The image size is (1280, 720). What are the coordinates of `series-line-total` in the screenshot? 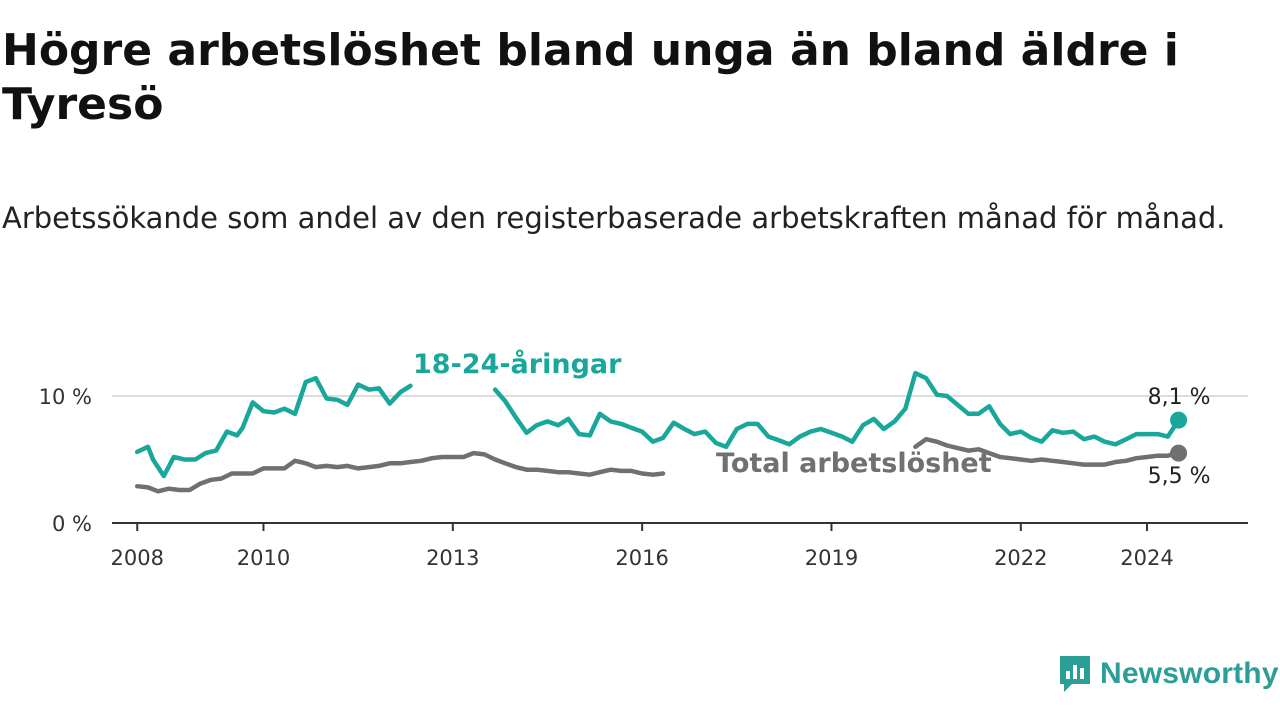 It's located at (657, 465).